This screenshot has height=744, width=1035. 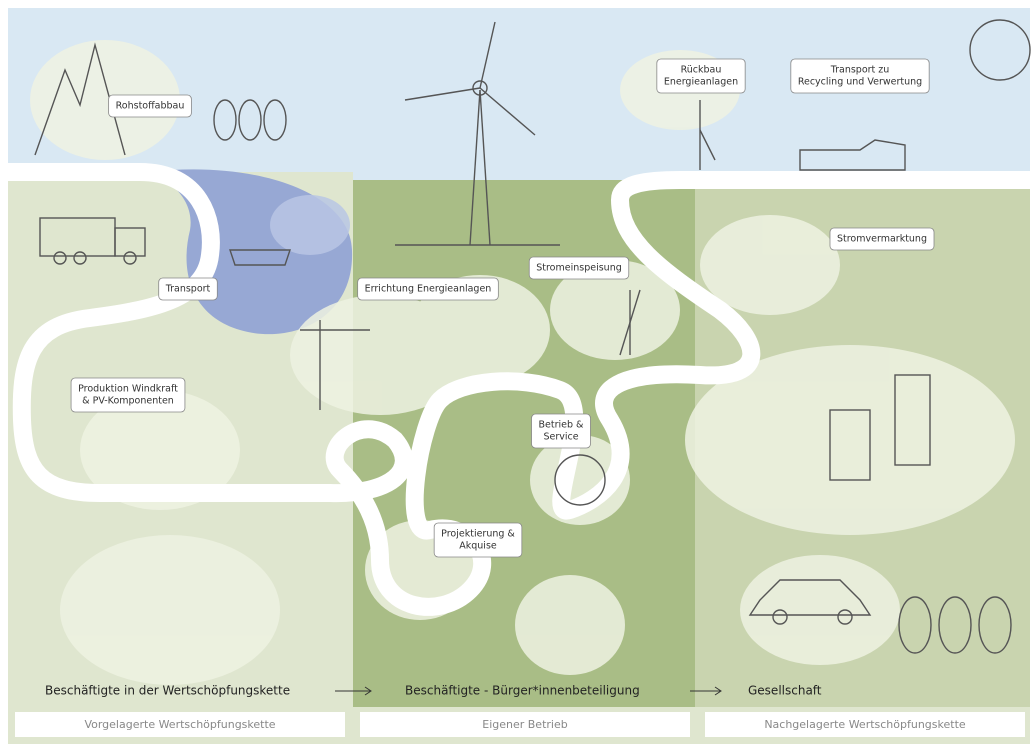 I want to click on section-label: Vorgelagerte Wertschöpfungskette, so click(x=179, y=724).